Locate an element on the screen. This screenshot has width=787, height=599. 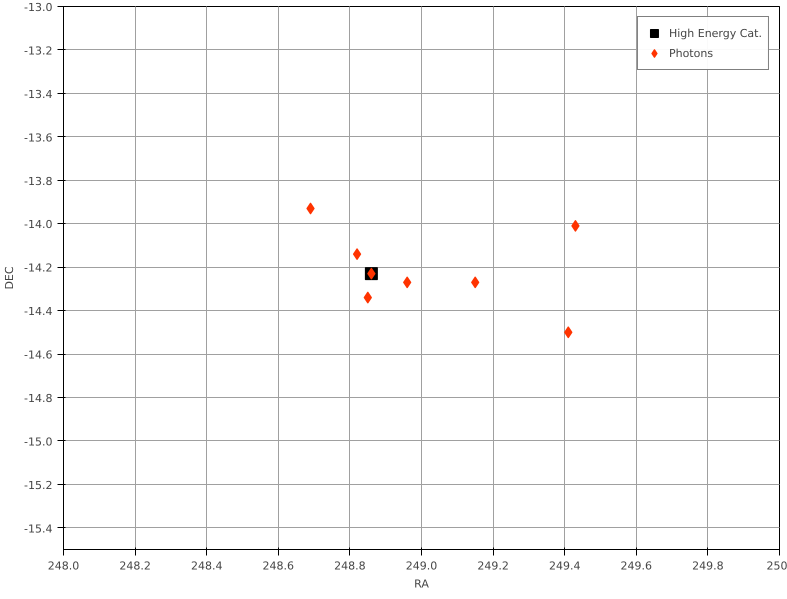
y-tick-label: -14.4 is located at coordinates (38, 311).